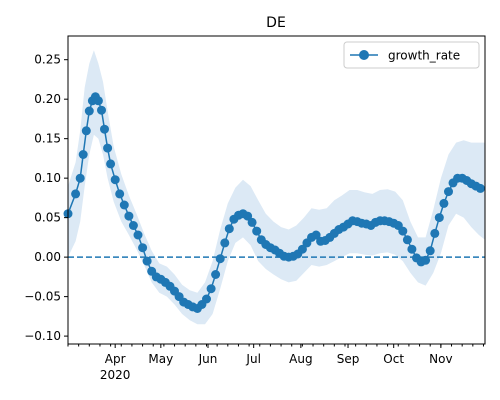 This screenshot has width=500, height=400. I want to click on y-tick-label: 0.20, so click(47, 99).